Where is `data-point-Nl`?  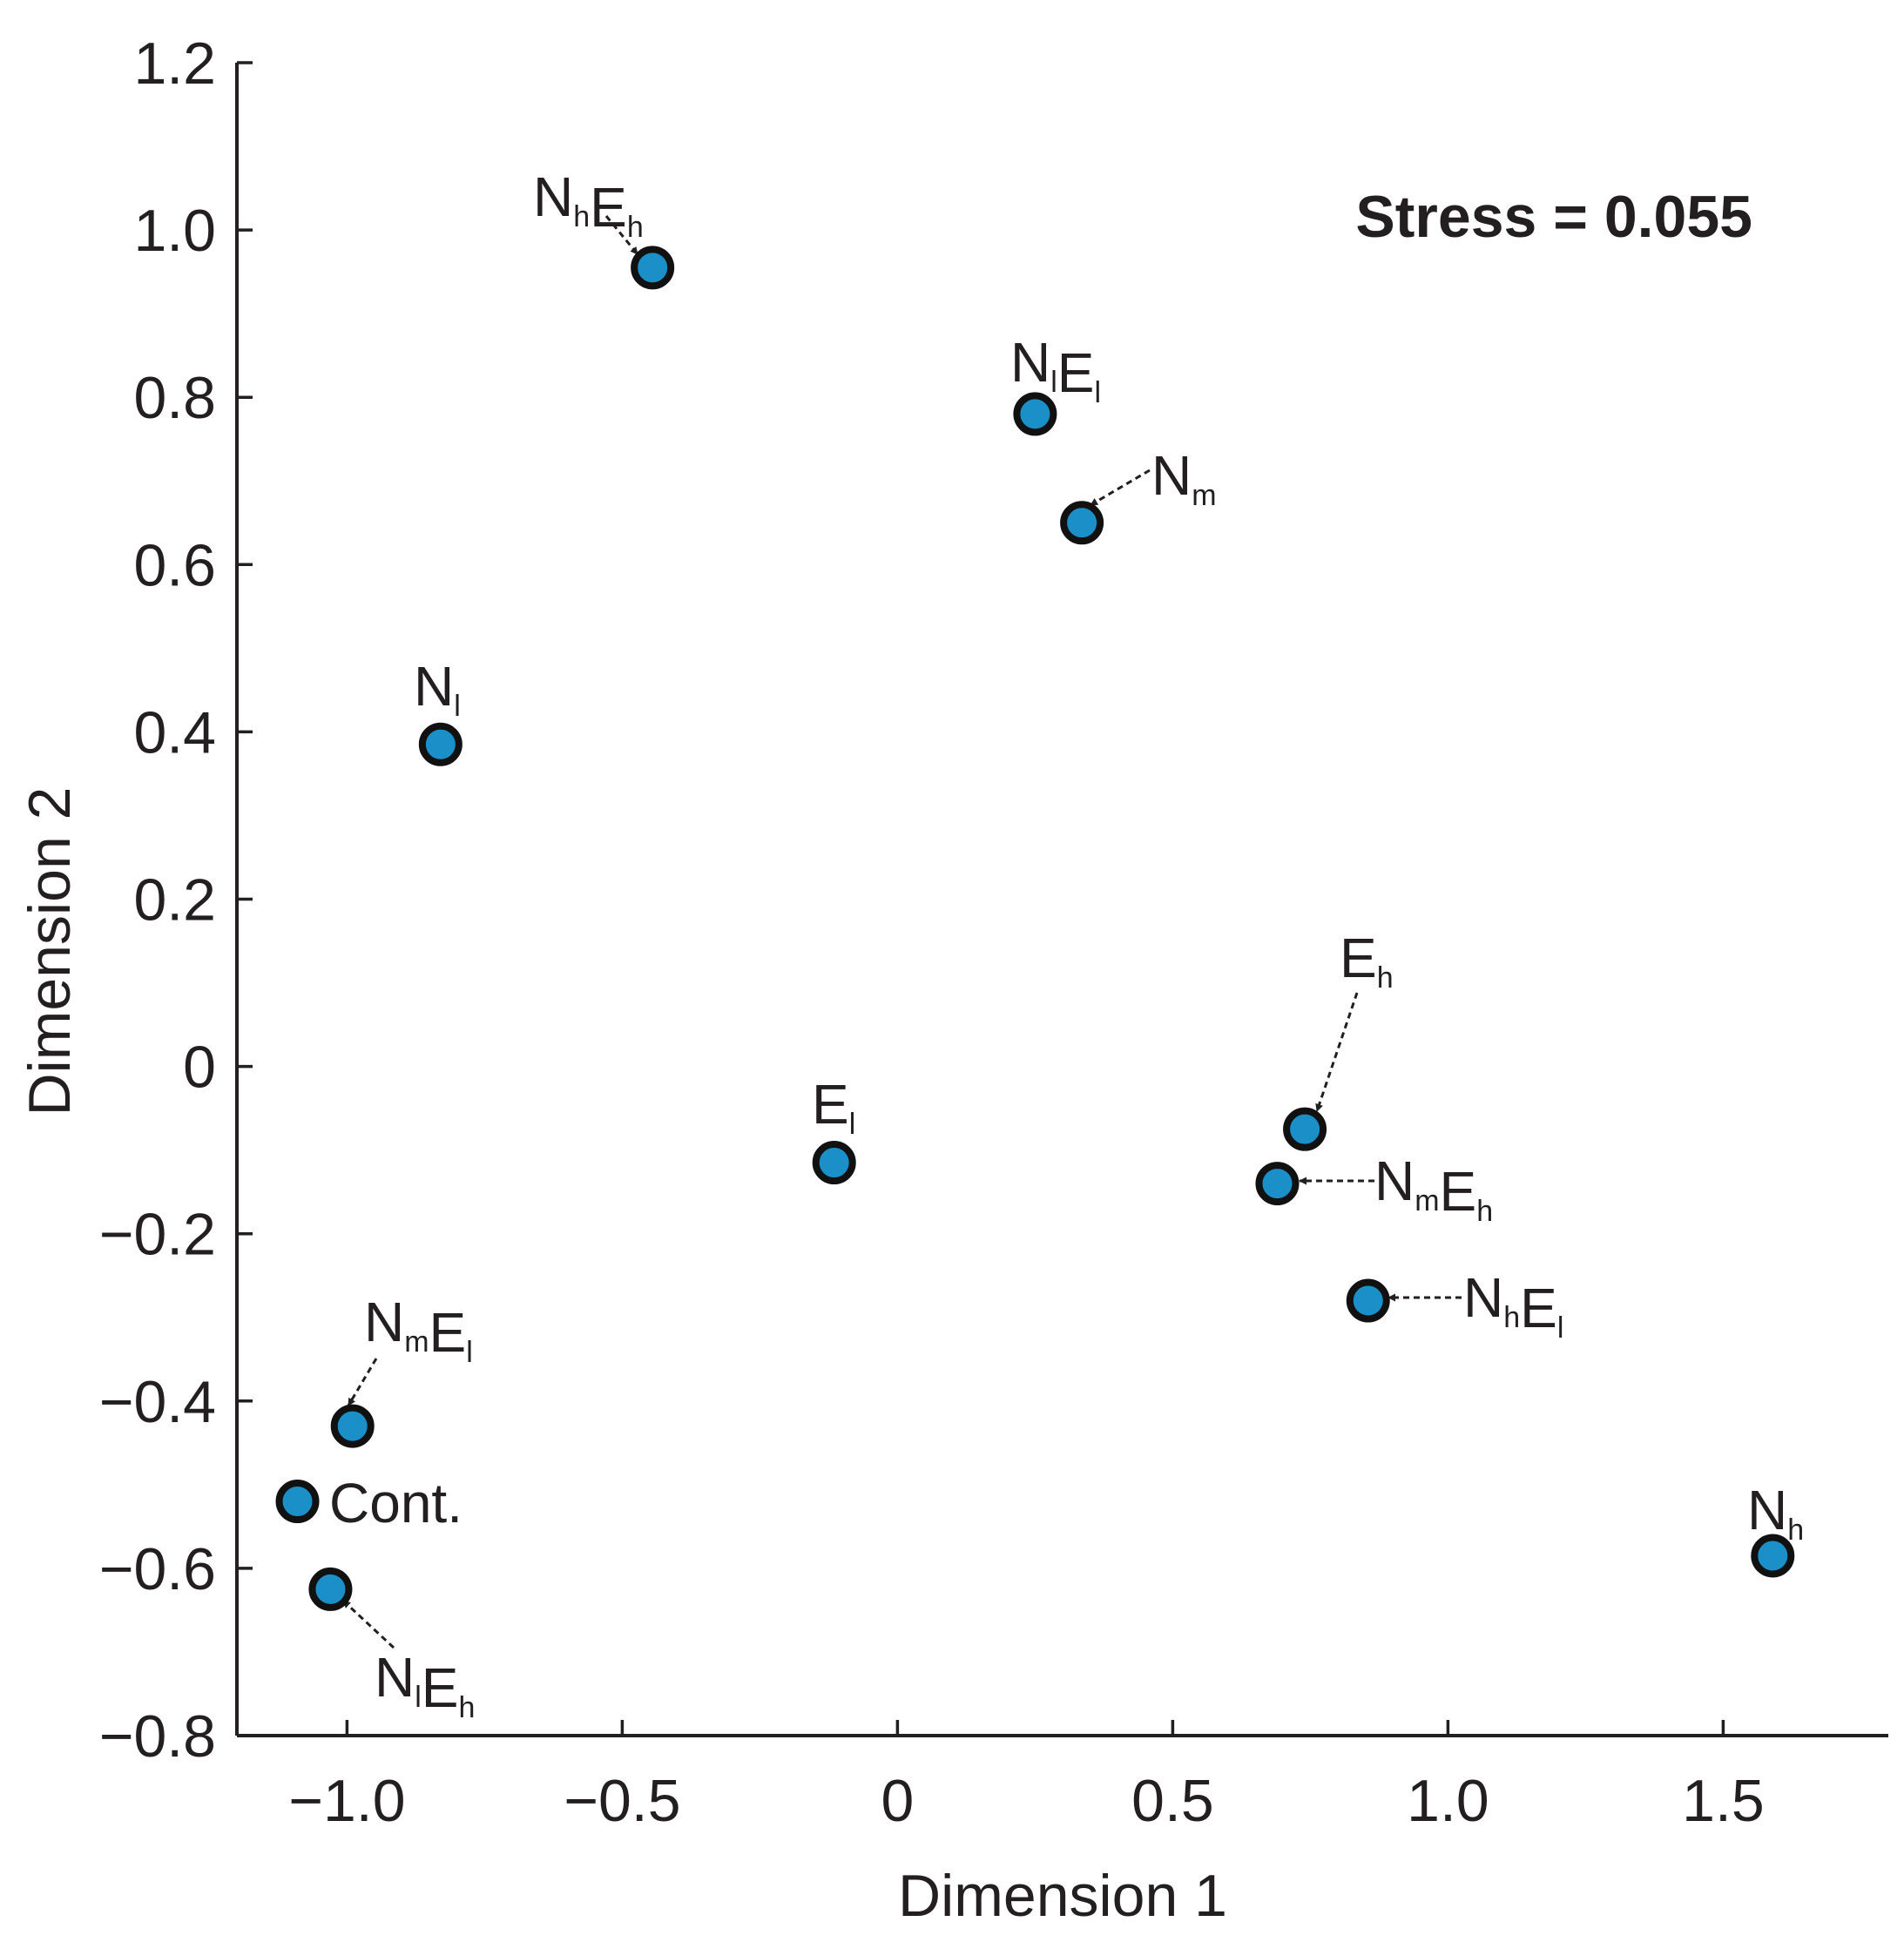 data-point-Nl is located at coordinates (440, 744).